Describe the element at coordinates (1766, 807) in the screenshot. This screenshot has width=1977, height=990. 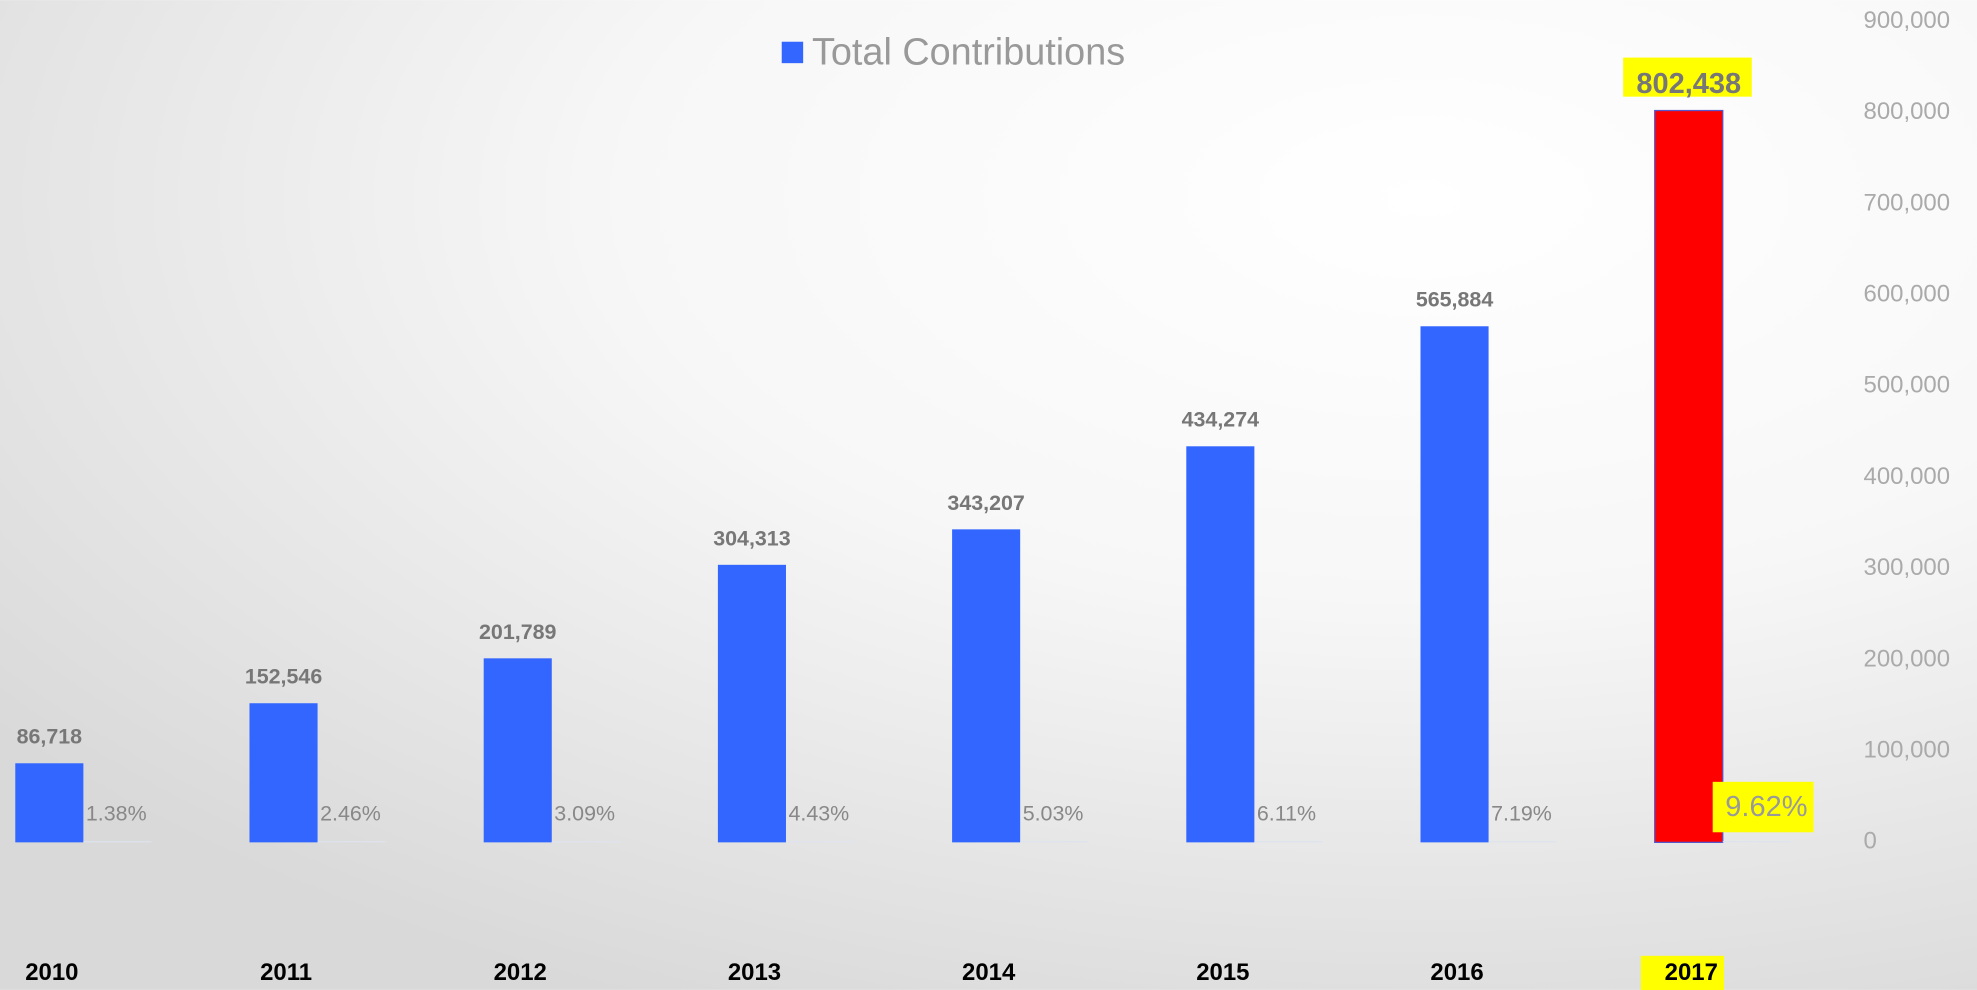
I see `share-label: 9.62%` at that location.